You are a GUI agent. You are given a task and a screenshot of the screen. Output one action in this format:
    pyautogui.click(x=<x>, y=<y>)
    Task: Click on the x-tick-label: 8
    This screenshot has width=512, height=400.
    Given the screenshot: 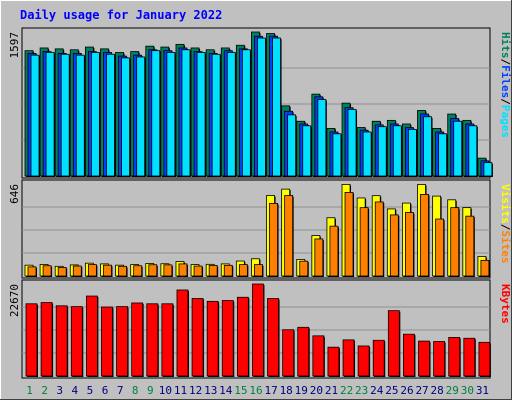 What is the action you would take?
    pyautogui.click(x=135, y=390)
    